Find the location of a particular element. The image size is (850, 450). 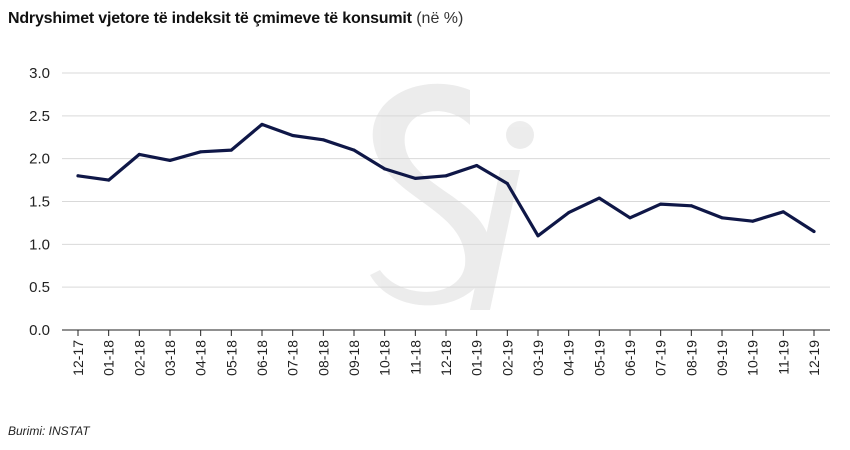

y-tick-label: 2.5 is located at coordinates (39, 116).